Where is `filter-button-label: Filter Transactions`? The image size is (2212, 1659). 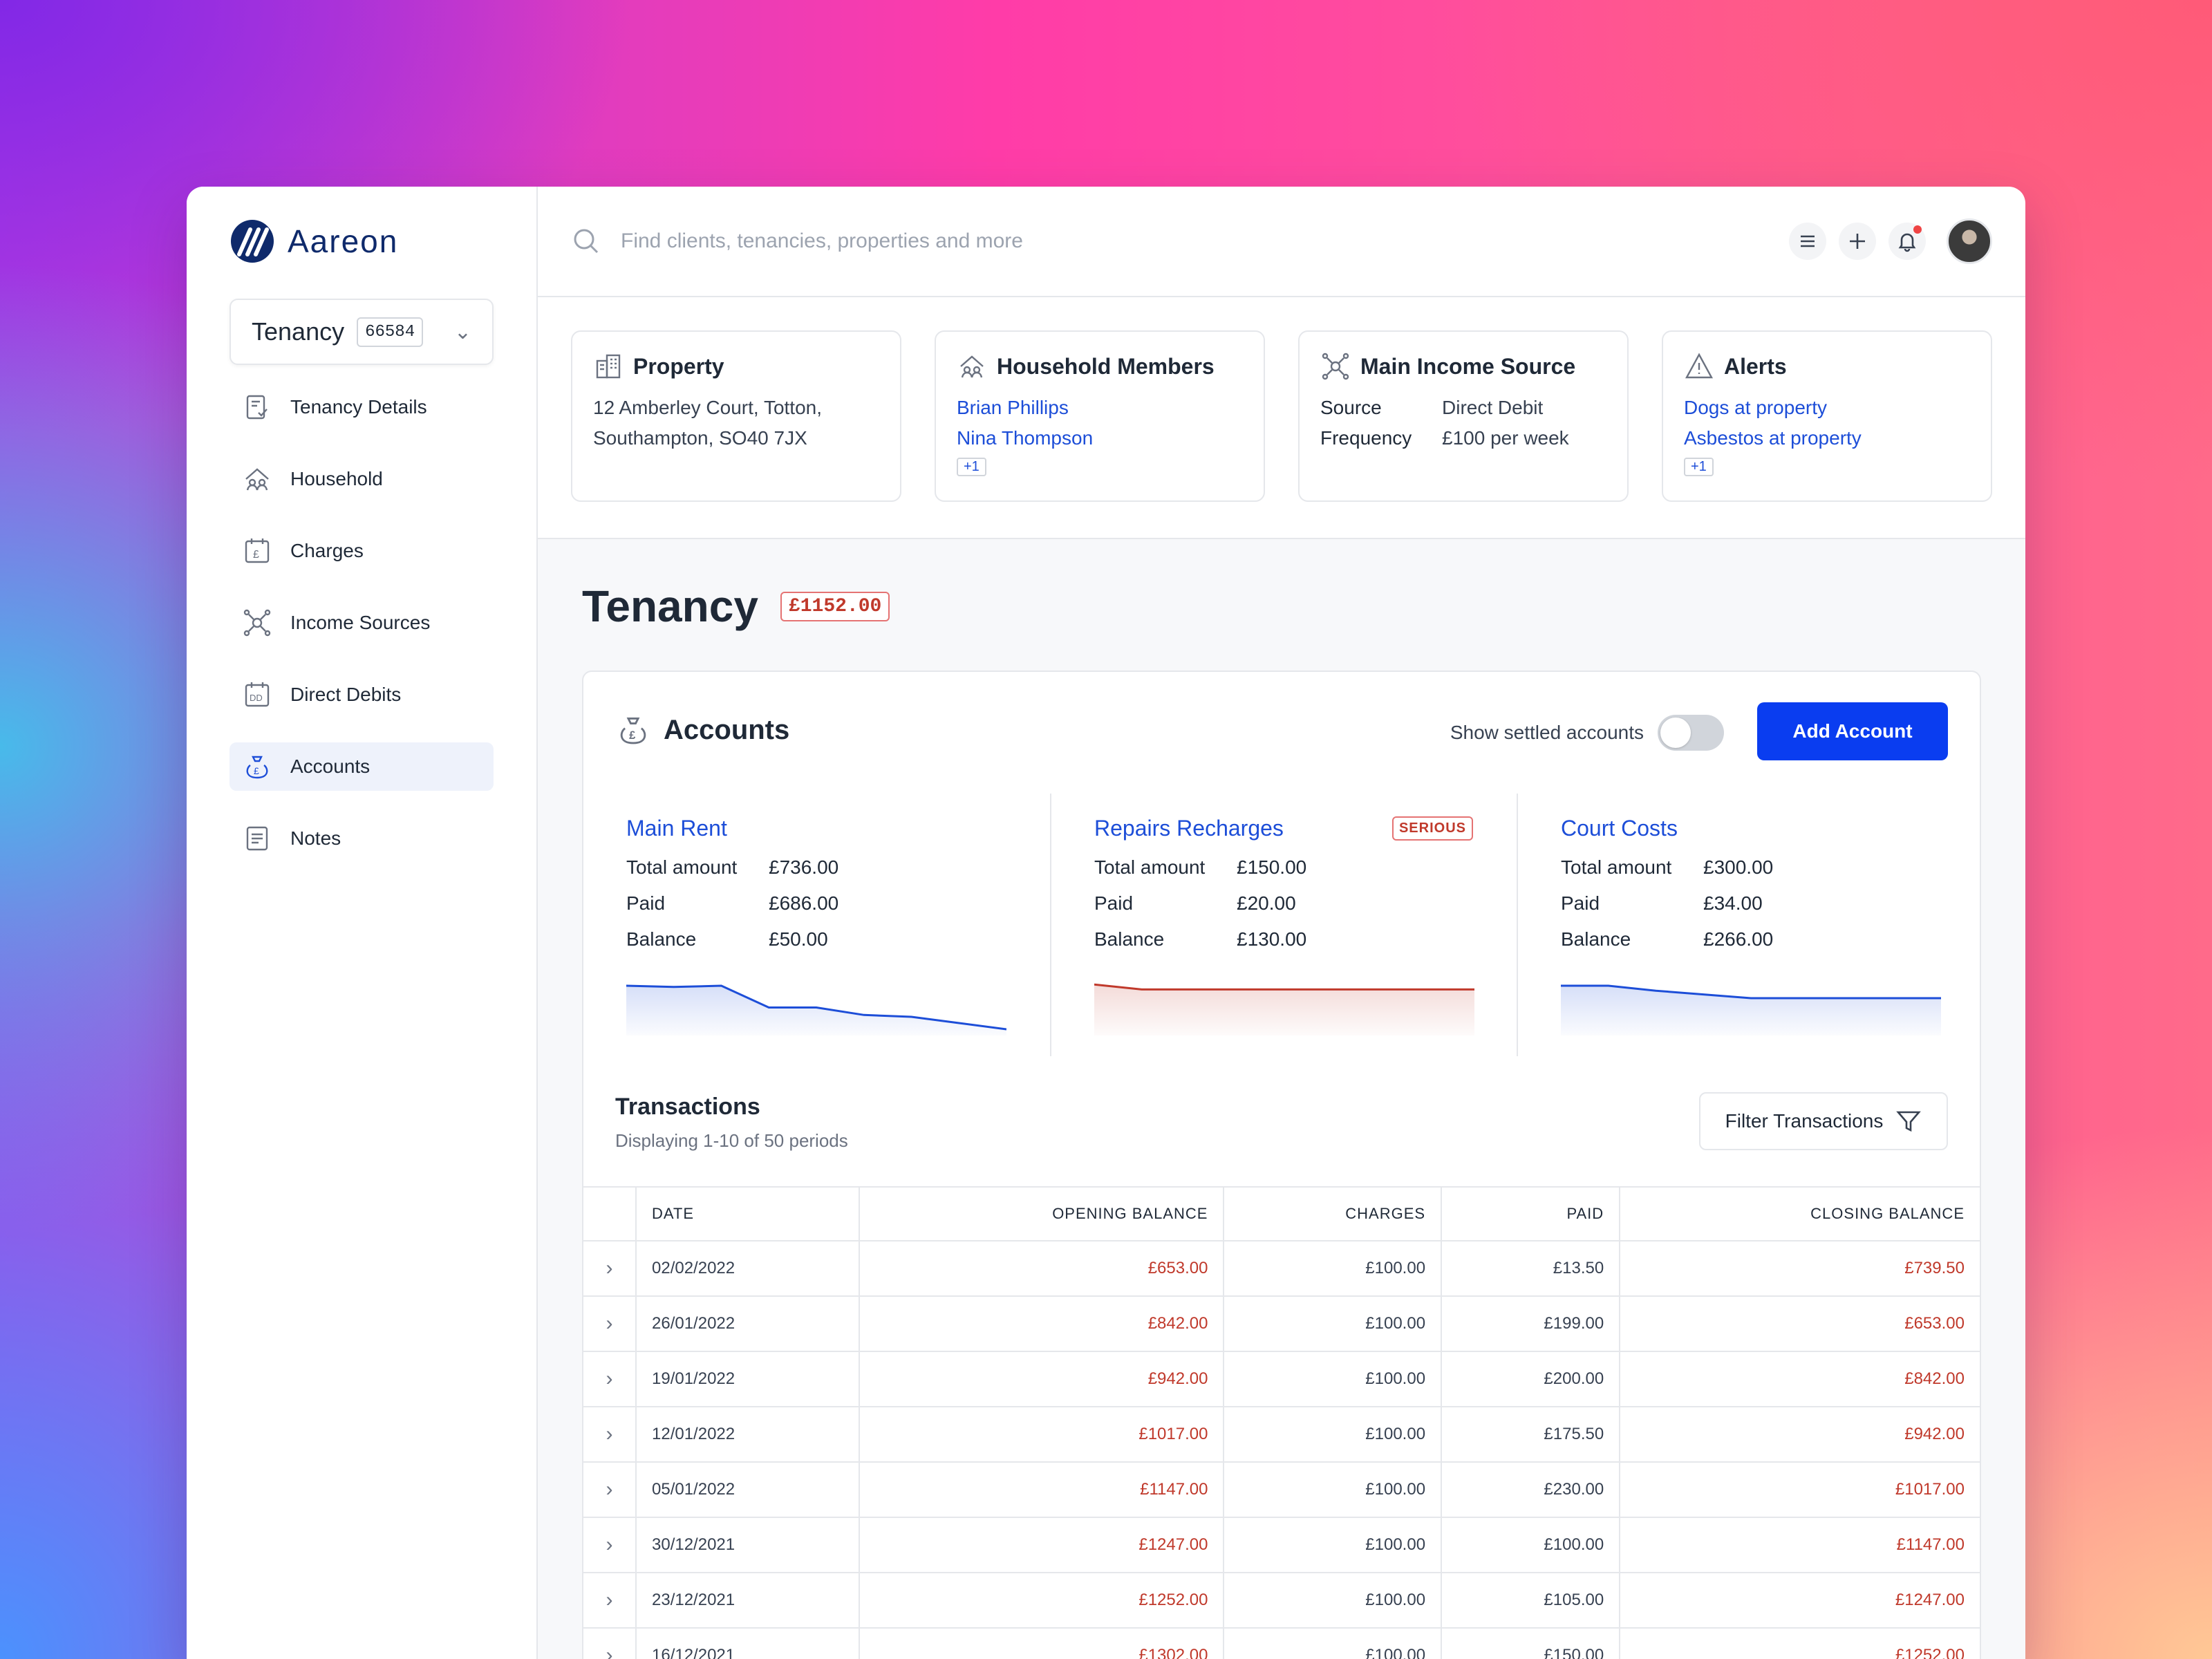 filter-button-label: Filter Transactions is located at coordinates (1804, 1121).